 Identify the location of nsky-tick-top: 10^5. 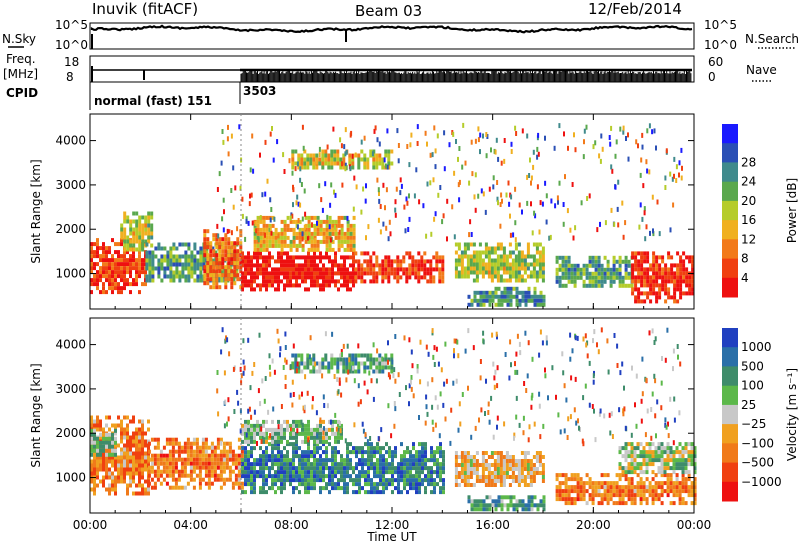
(71, 25).